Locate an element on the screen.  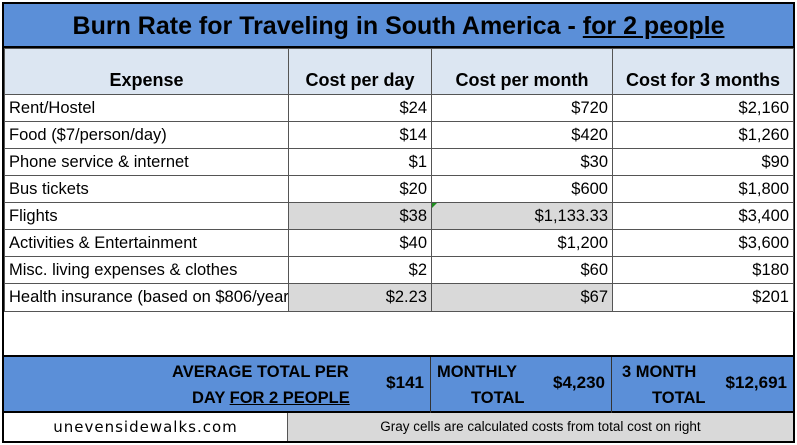
table-row: Phone service & internet $1 $30 $90 is located at coordinates (399, 162).